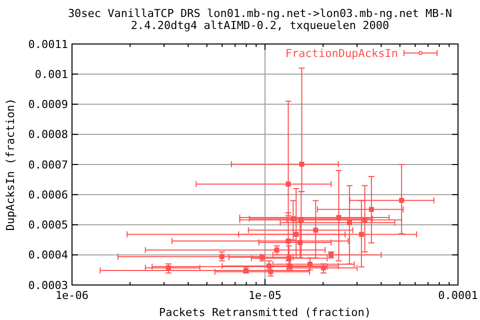 The height and width of the screenshot is (320, 480). I want to click on x-tick-label: 1e-06, so click(72, 295).